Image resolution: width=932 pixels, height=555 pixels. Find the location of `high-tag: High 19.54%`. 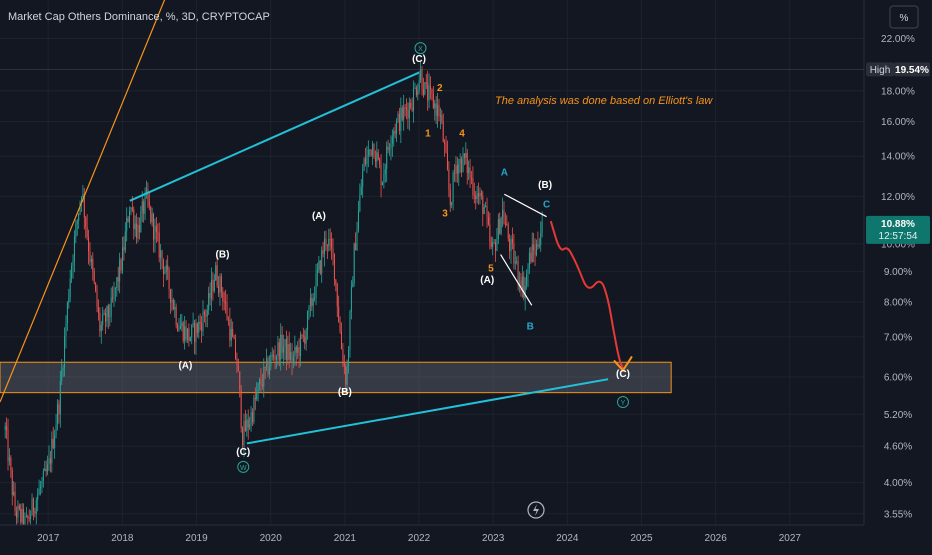

high-tag: High 19.54% is located at coordinates (898, 69).